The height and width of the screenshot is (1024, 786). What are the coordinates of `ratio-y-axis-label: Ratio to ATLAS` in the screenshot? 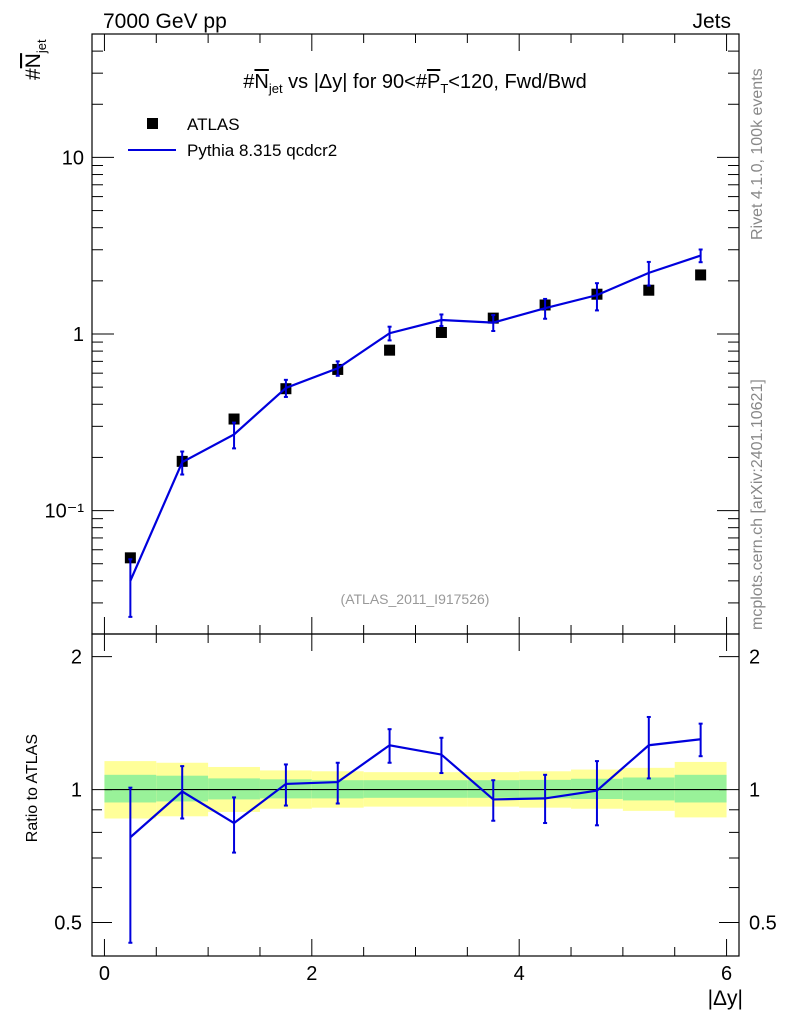 It's located at (32, 788).